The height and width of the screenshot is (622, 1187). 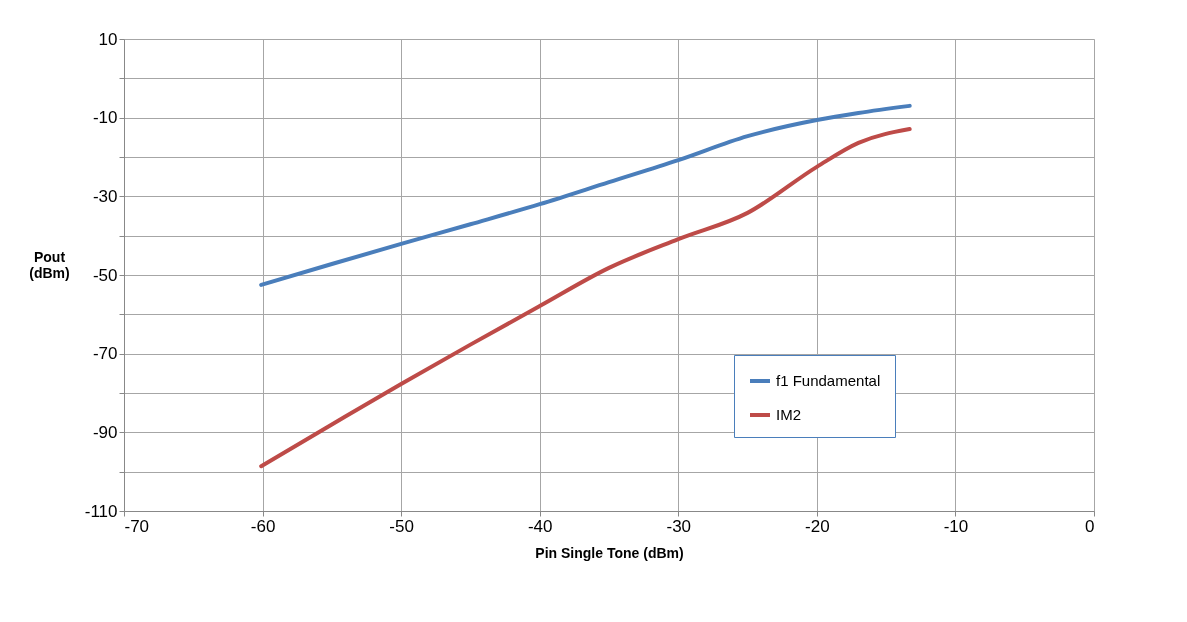 I want to click on y-tick-label: 10, so click(x=108, y=39).